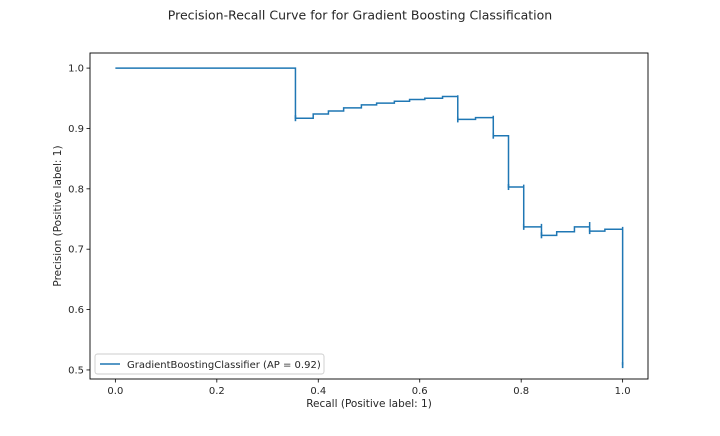 This screenshot has height=436, width=720. What do you see at coordinates (318, 391) in the screenshot?
I see `x-tick-label: 0.4` at bounding box center [318, 391].